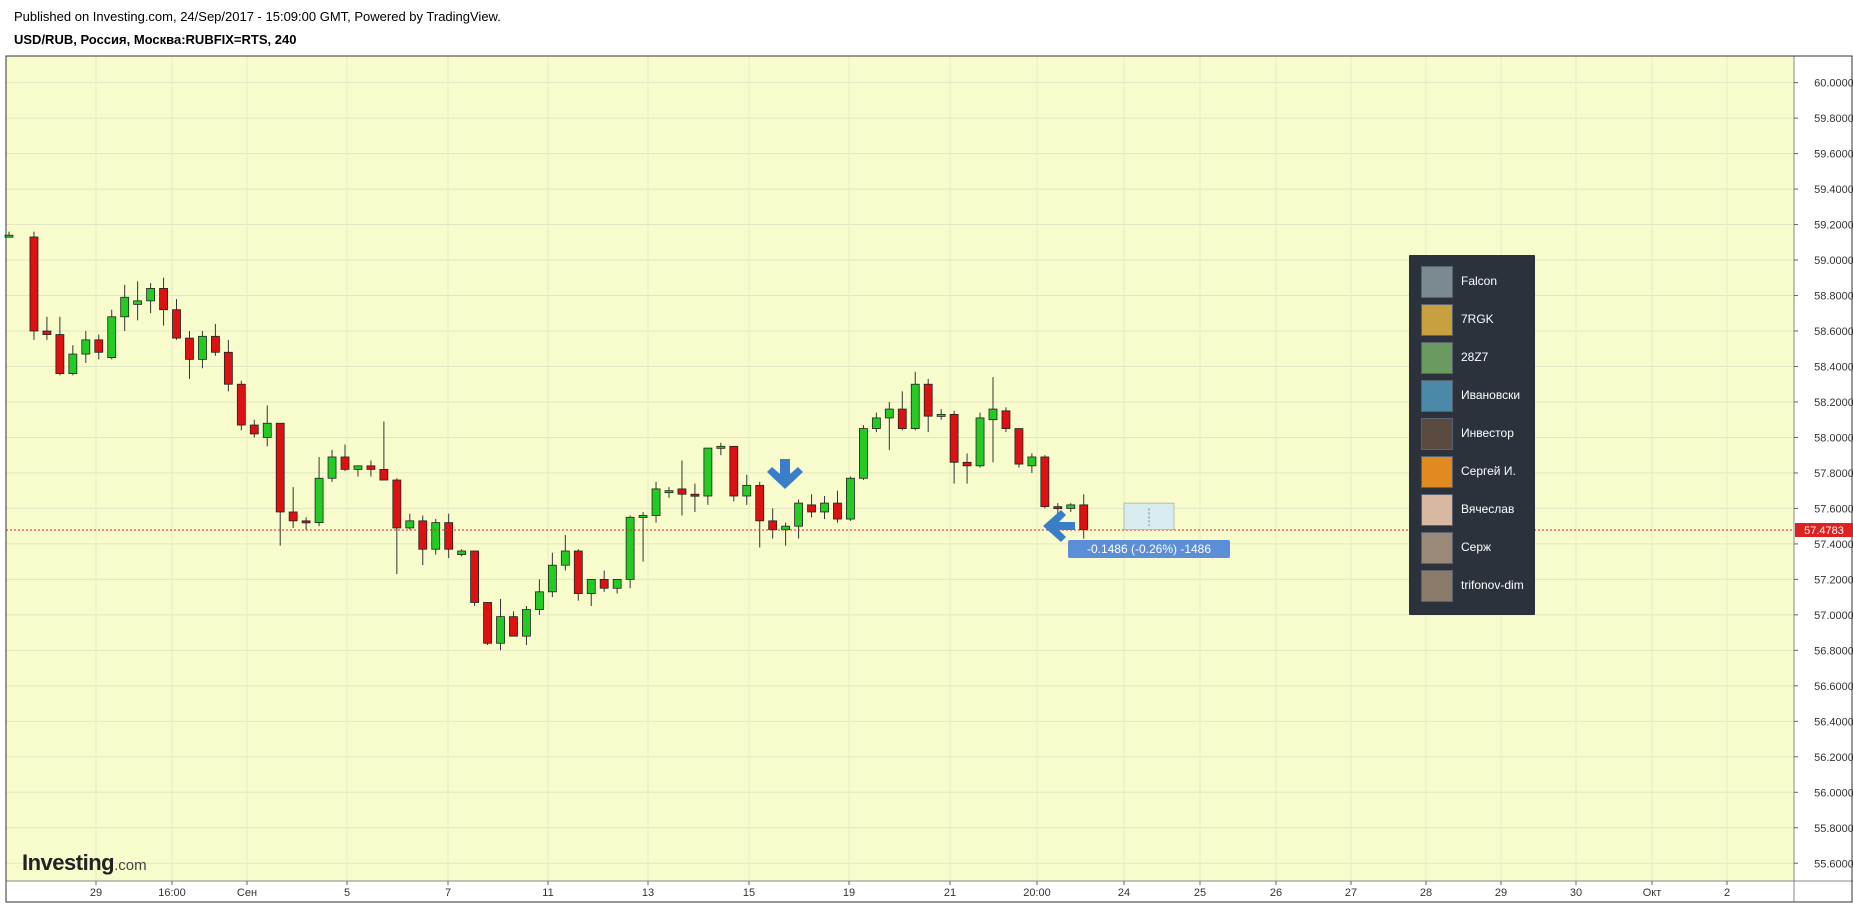 The image size is (1853, 905). I want to click on legend-item: Вячеслав, so click(1476, 509).